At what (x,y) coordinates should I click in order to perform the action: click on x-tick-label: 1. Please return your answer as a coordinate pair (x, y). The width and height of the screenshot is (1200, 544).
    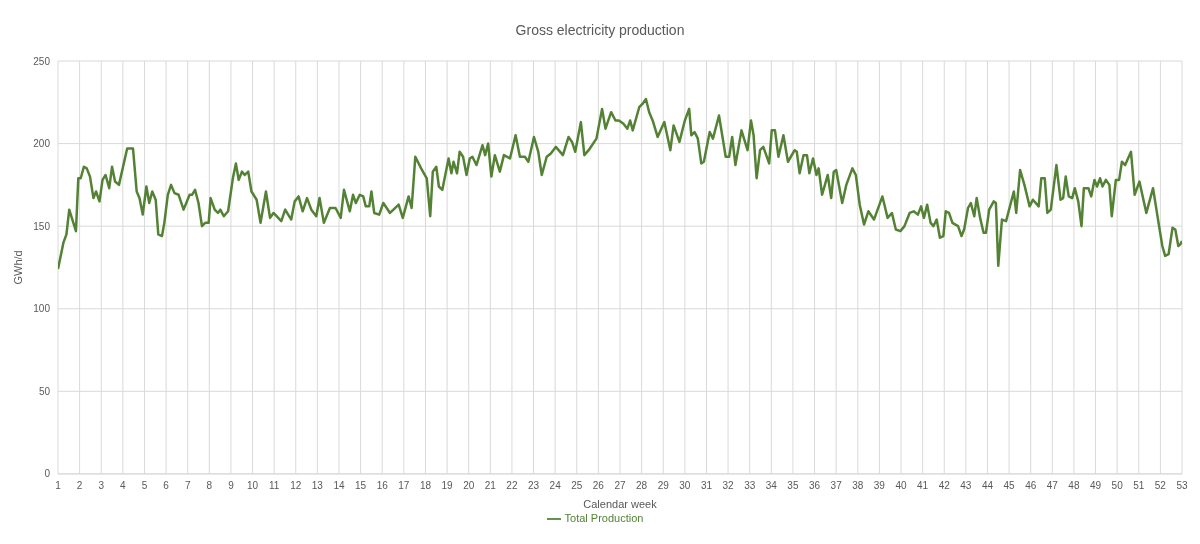
    Looking at the image, I should click on (58, 486).